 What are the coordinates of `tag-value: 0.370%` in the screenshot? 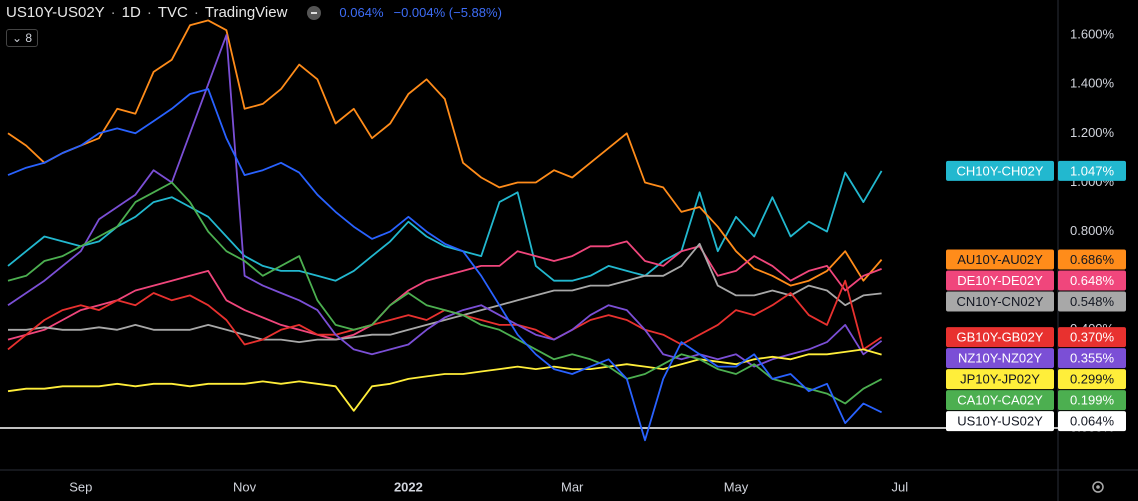 It's located at (1092, 337).